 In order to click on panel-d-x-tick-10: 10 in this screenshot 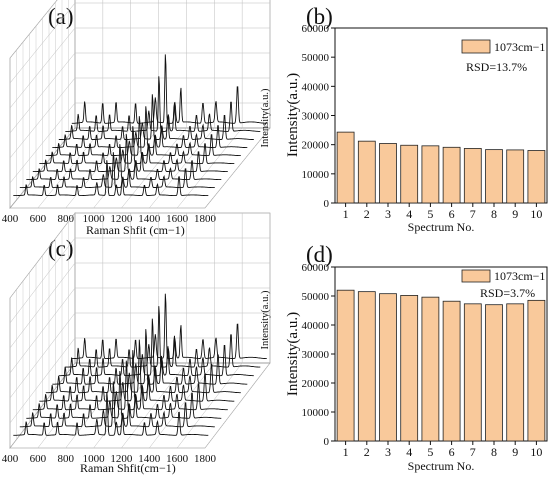, I will do `click(536, 452)`.